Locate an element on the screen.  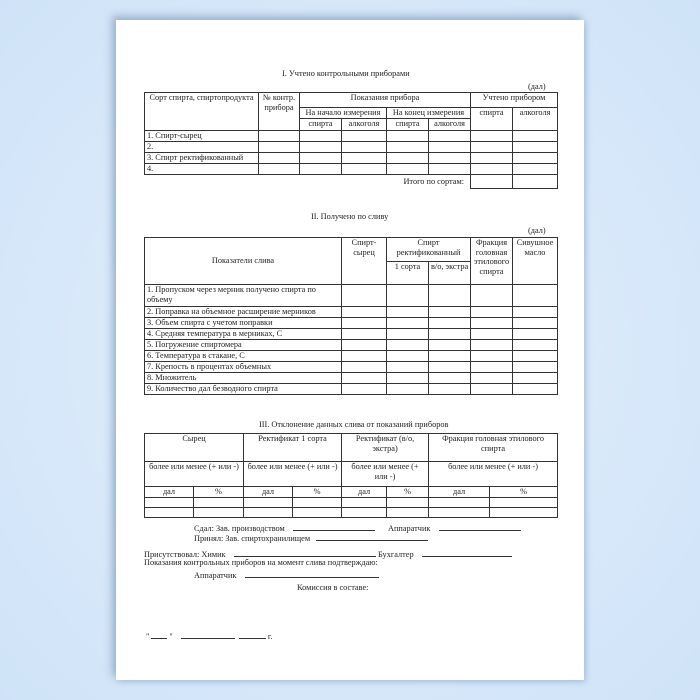
day-field is located at coordinates (159, 634).